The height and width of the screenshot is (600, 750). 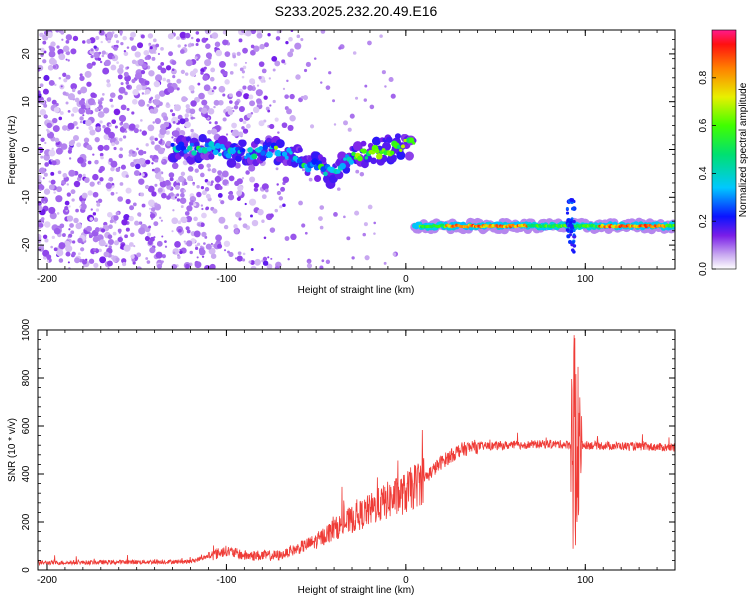 What do you see at coordinates (703, 269) in the screenshot?
I see `colorbar-tick-label: 0.0` at bounding box center [703, 269].